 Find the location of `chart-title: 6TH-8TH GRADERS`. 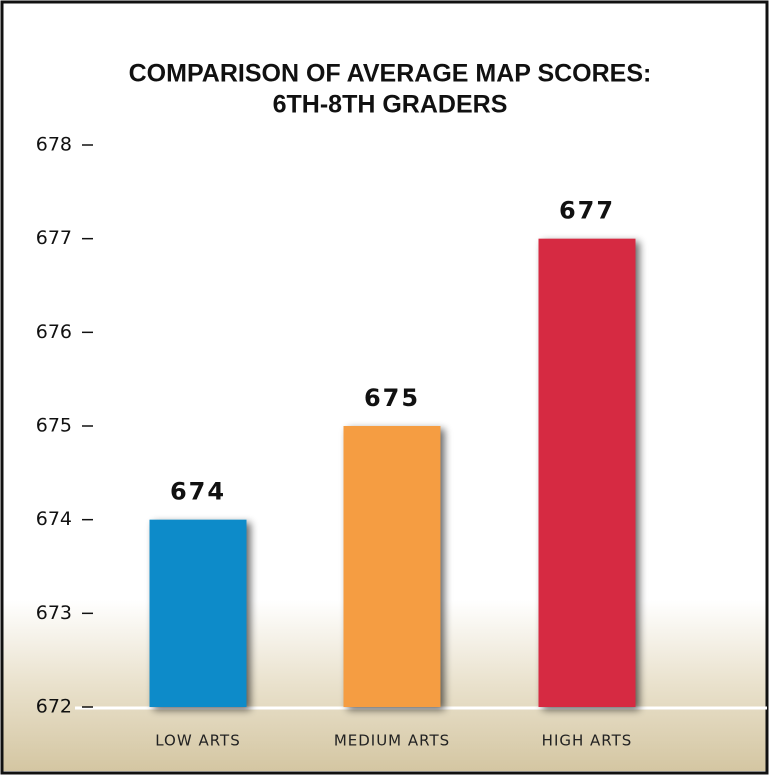

chart-title: 6TH-8TH GRADERS is located at coordinates (390, 105).